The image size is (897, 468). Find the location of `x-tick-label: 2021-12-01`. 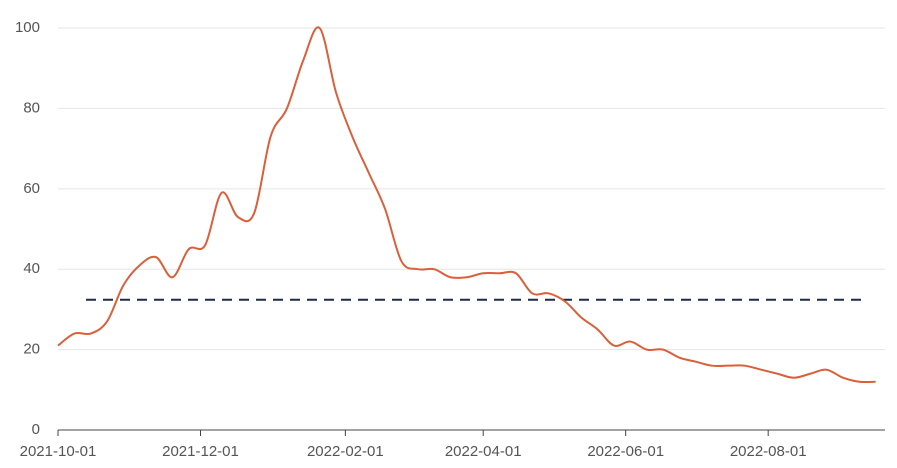

x-tick-label: 2021-12-01 is located at coordinates (200, 451).